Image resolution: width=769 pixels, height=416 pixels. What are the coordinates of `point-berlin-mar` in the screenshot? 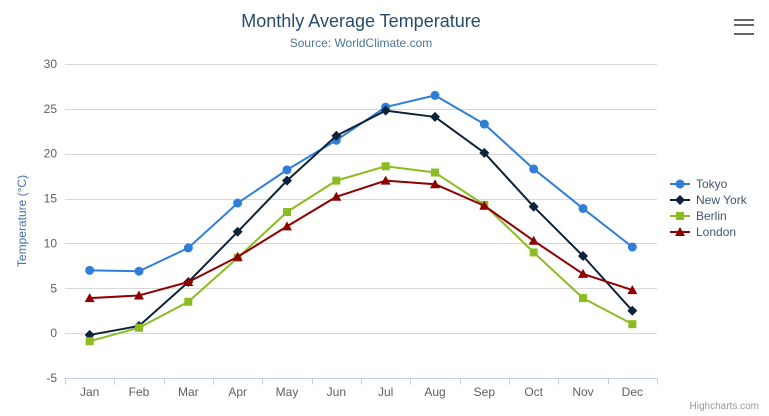 It's located at (188, 301).